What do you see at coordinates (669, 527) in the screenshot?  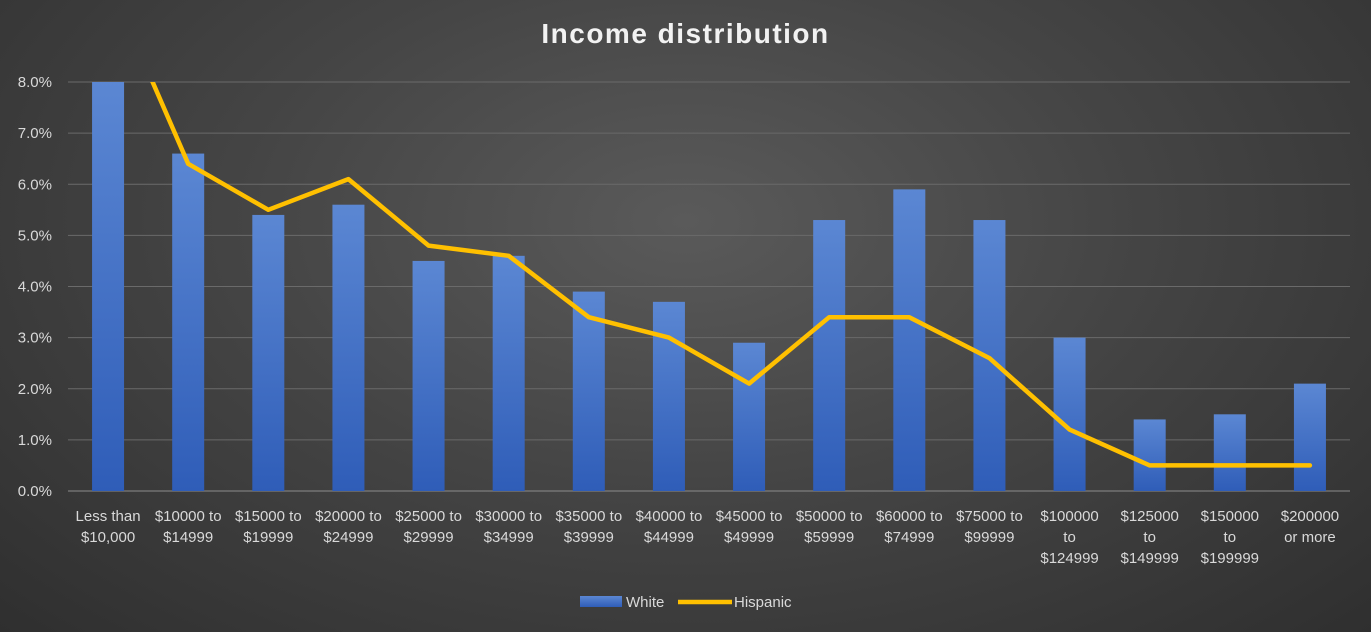 I see `x-tick-label: $40000 to $44999` at bounding box center [669, 527].